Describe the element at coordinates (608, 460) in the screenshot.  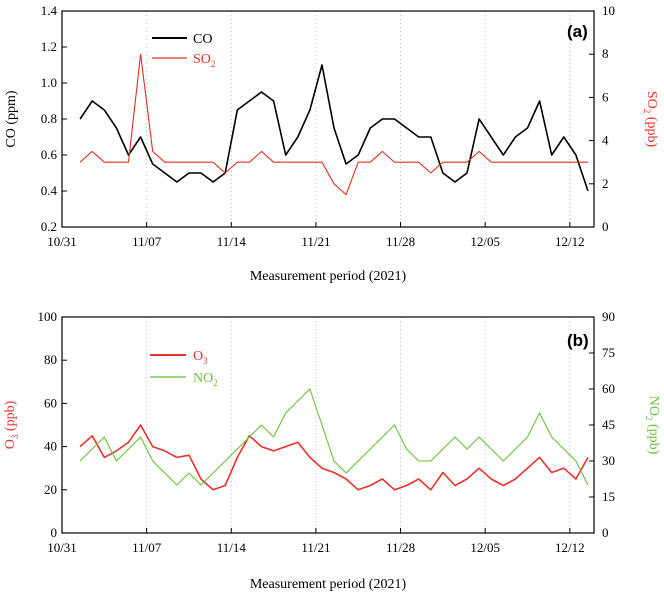
I see `y-right-tick-label: 30` at that location.